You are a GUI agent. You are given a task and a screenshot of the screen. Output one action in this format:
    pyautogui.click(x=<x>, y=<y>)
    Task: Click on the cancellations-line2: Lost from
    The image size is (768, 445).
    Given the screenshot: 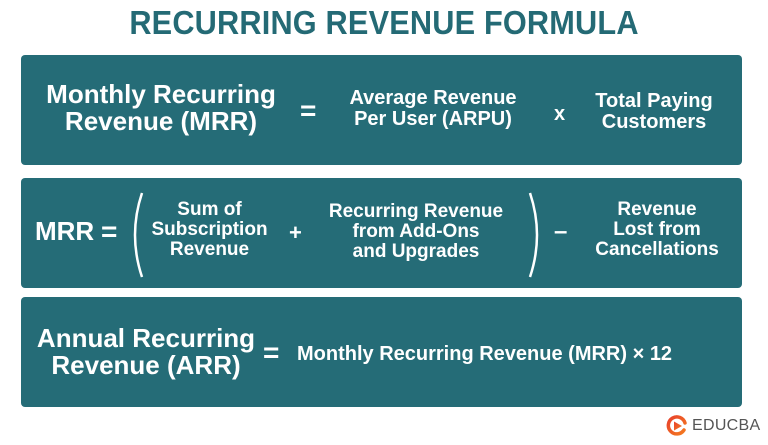 What is the action you would take?
    pyautogui.click(x=657, y=229)
    